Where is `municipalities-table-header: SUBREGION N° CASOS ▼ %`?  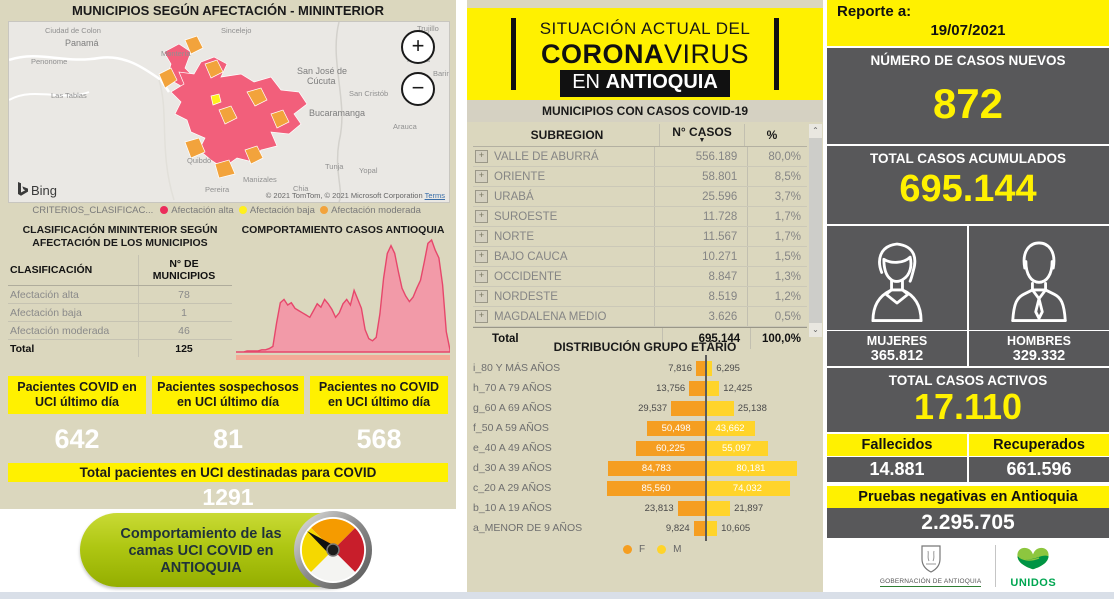
municipalities-table-header: SUBREGION N° CASOS ▼ % is located at coordinates (640, 135).